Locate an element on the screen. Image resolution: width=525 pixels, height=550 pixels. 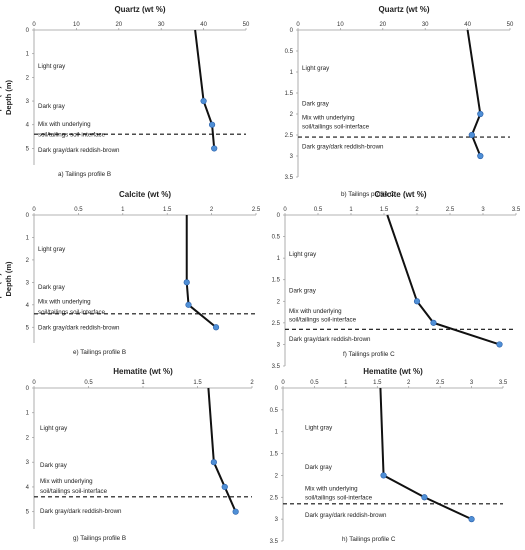
panel-caption: b) Tailings profile C is located at coordinates (368, 194).